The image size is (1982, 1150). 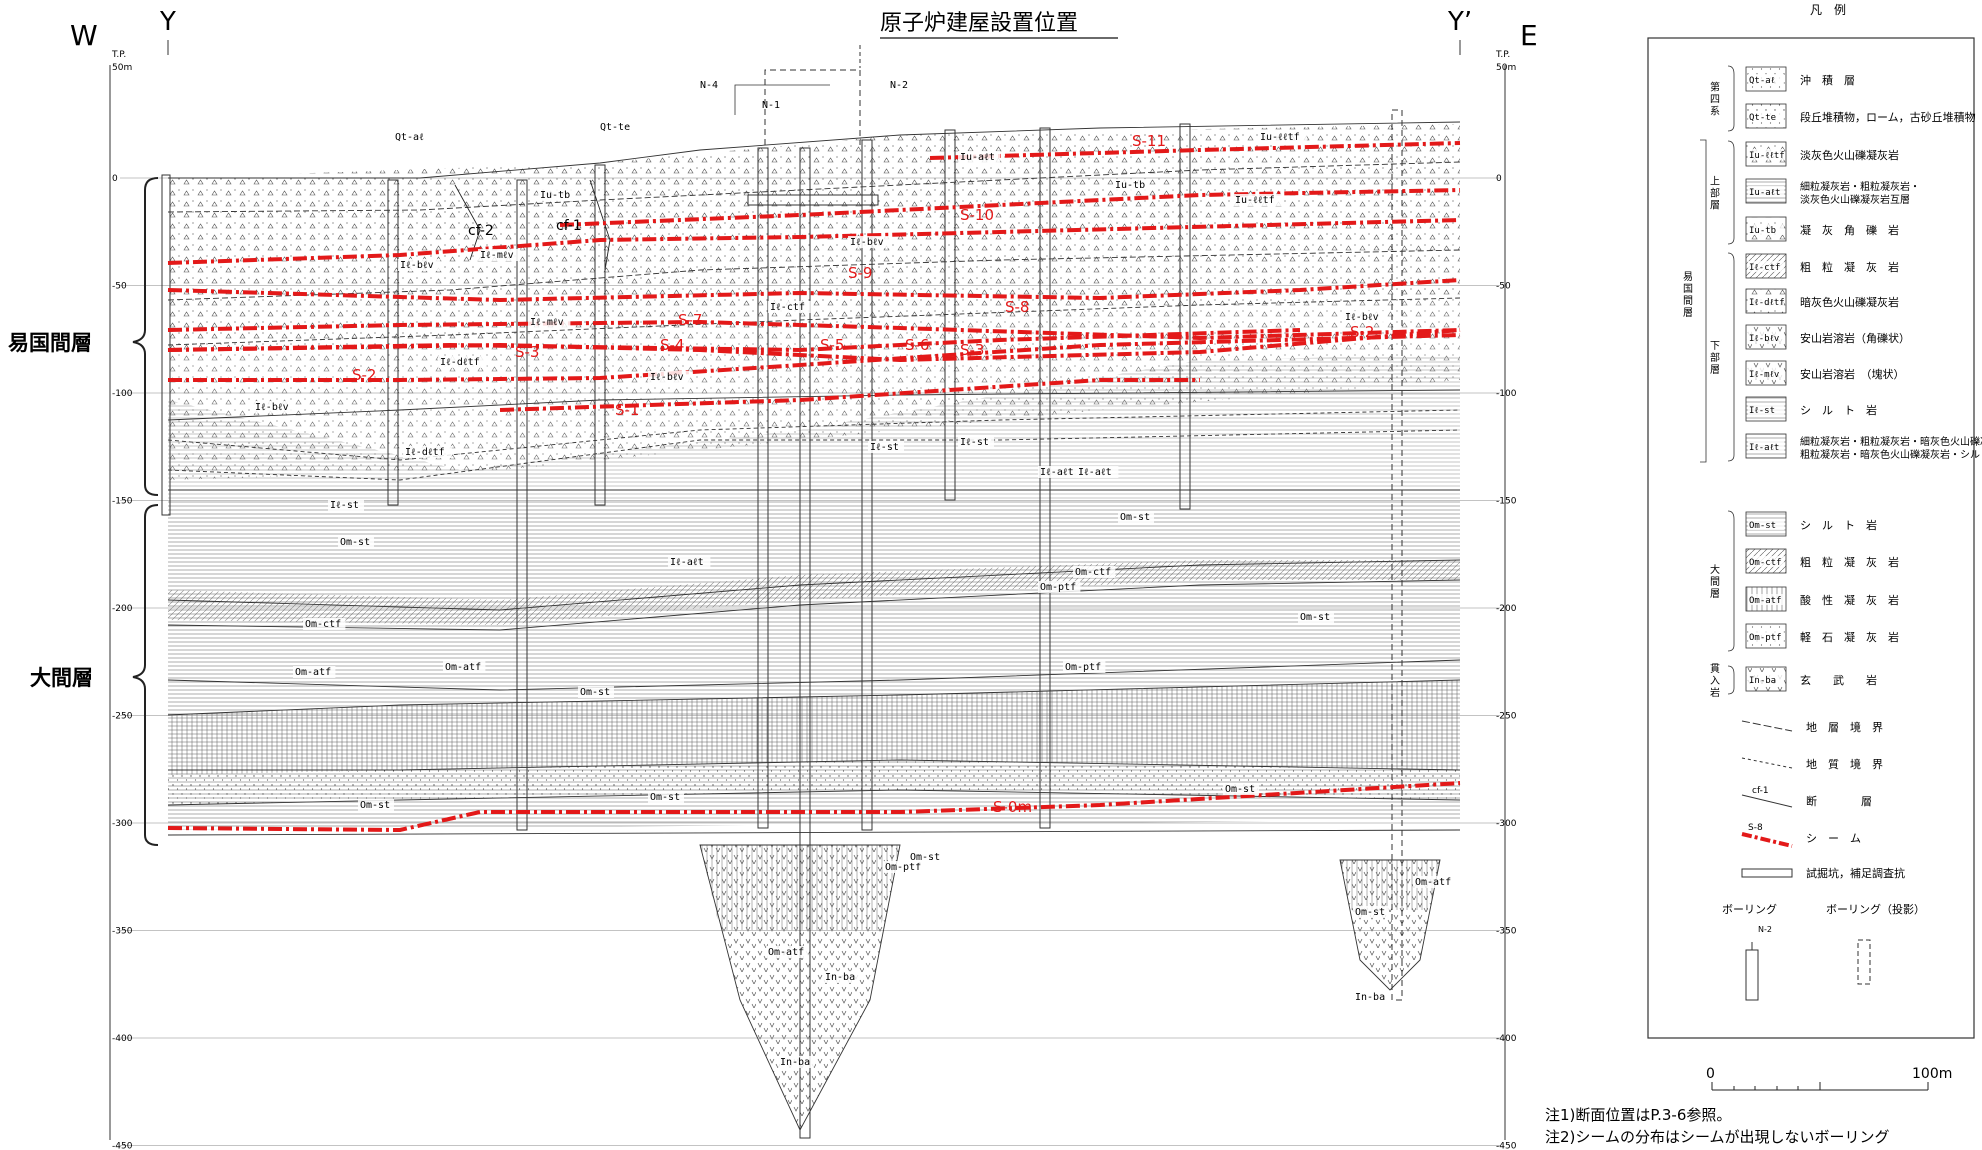 What do you see at coordinates (1765, 563) in the screenshot?
I see `legend-code: Om-ctf` at bounding box center [1765, 563].